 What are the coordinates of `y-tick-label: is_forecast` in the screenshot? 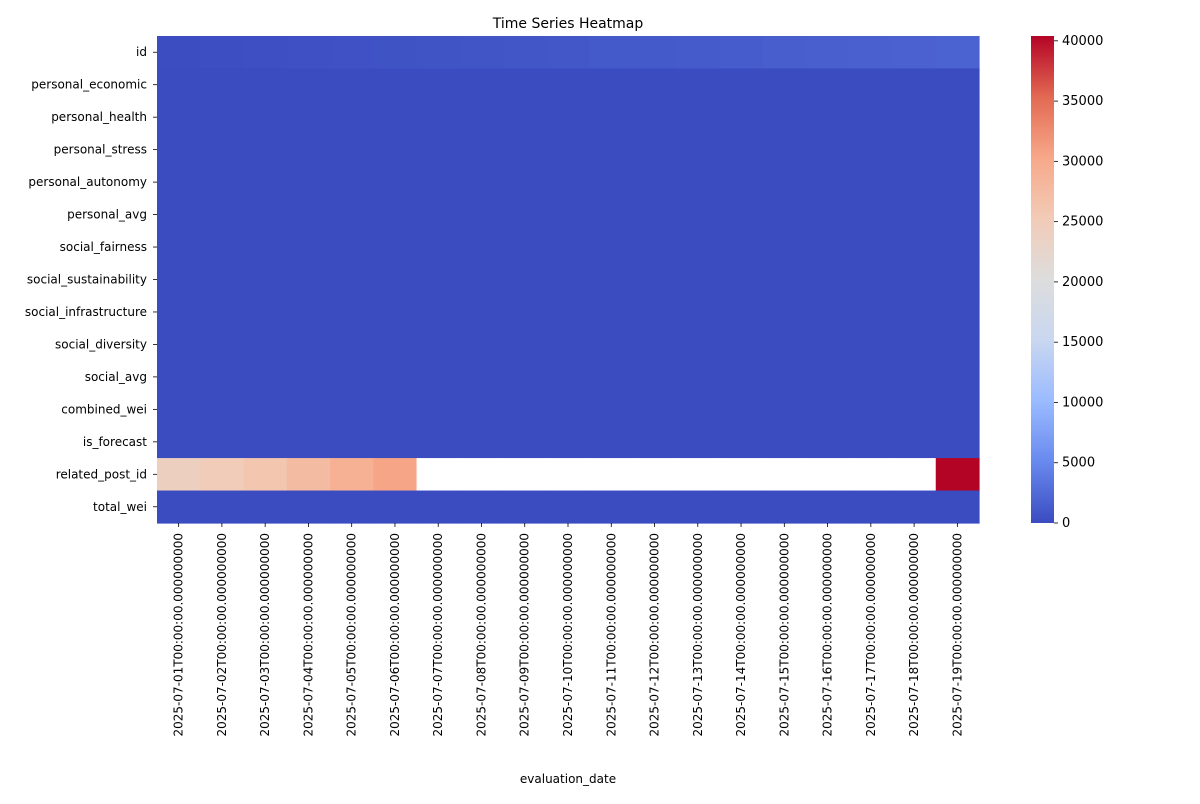 It's located at (115, 442).